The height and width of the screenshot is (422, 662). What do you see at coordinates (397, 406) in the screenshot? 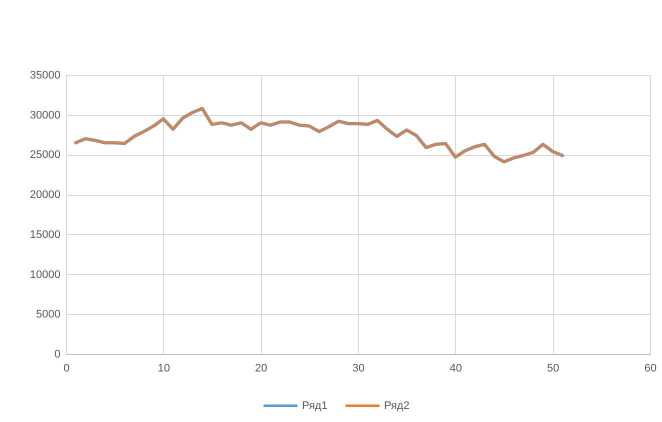
I see `legend-label: Ряд2` at bounding box center [397, 406].